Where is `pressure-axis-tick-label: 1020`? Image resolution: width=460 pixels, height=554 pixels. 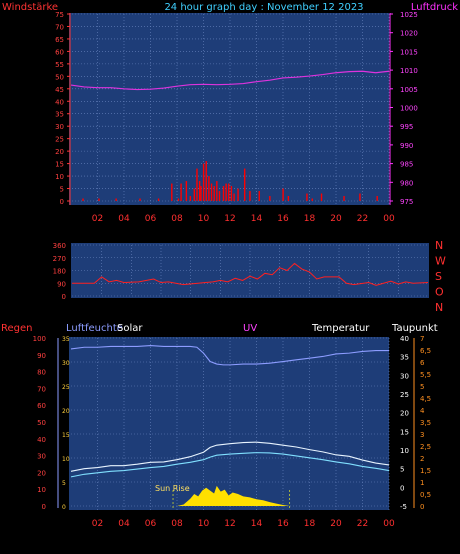
pressure-axis-tick-label: 1020 is located at coordinates (409, 34).